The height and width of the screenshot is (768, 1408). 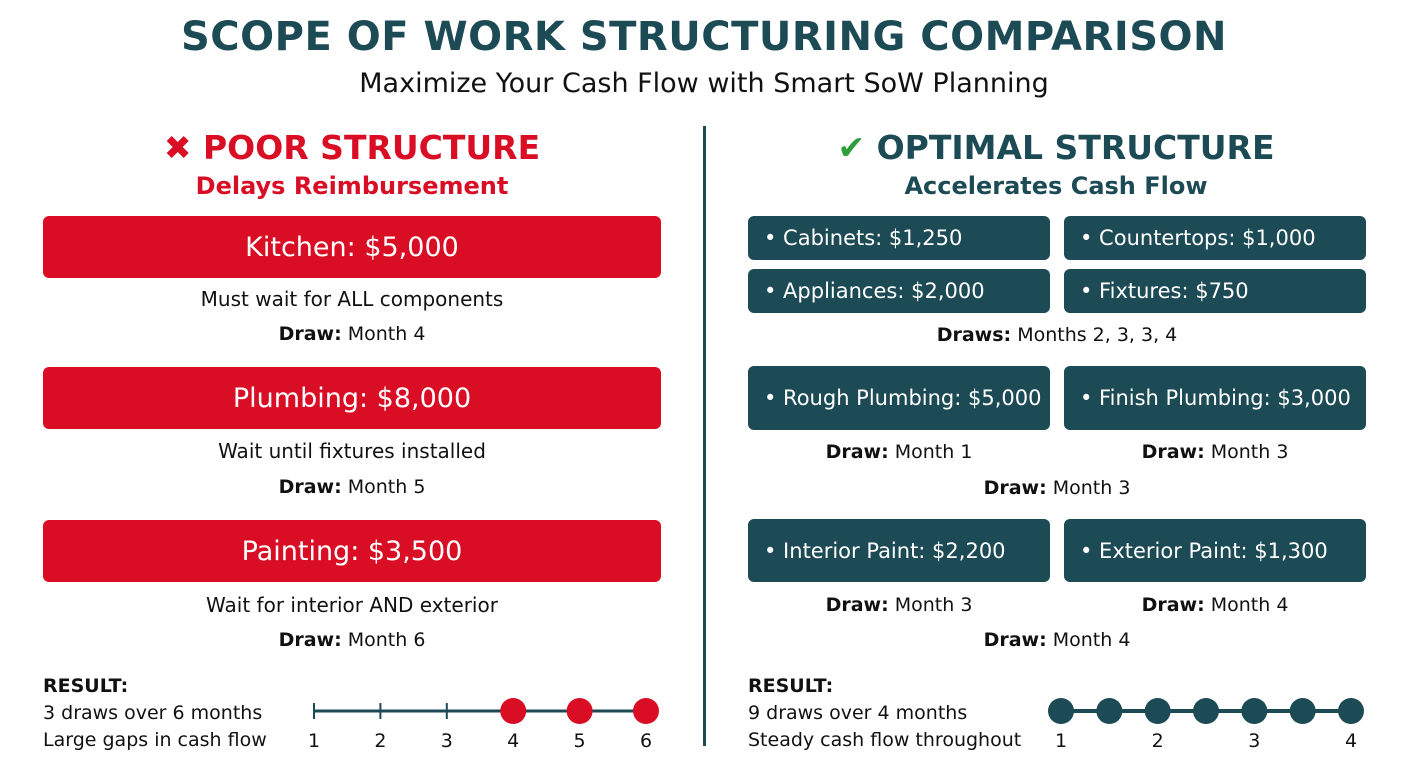 What do you see at coordinates (352, 186) in the screenshot?
I see `poor-subheading: Delays Reimbursement` at bounding box center [352, 186].